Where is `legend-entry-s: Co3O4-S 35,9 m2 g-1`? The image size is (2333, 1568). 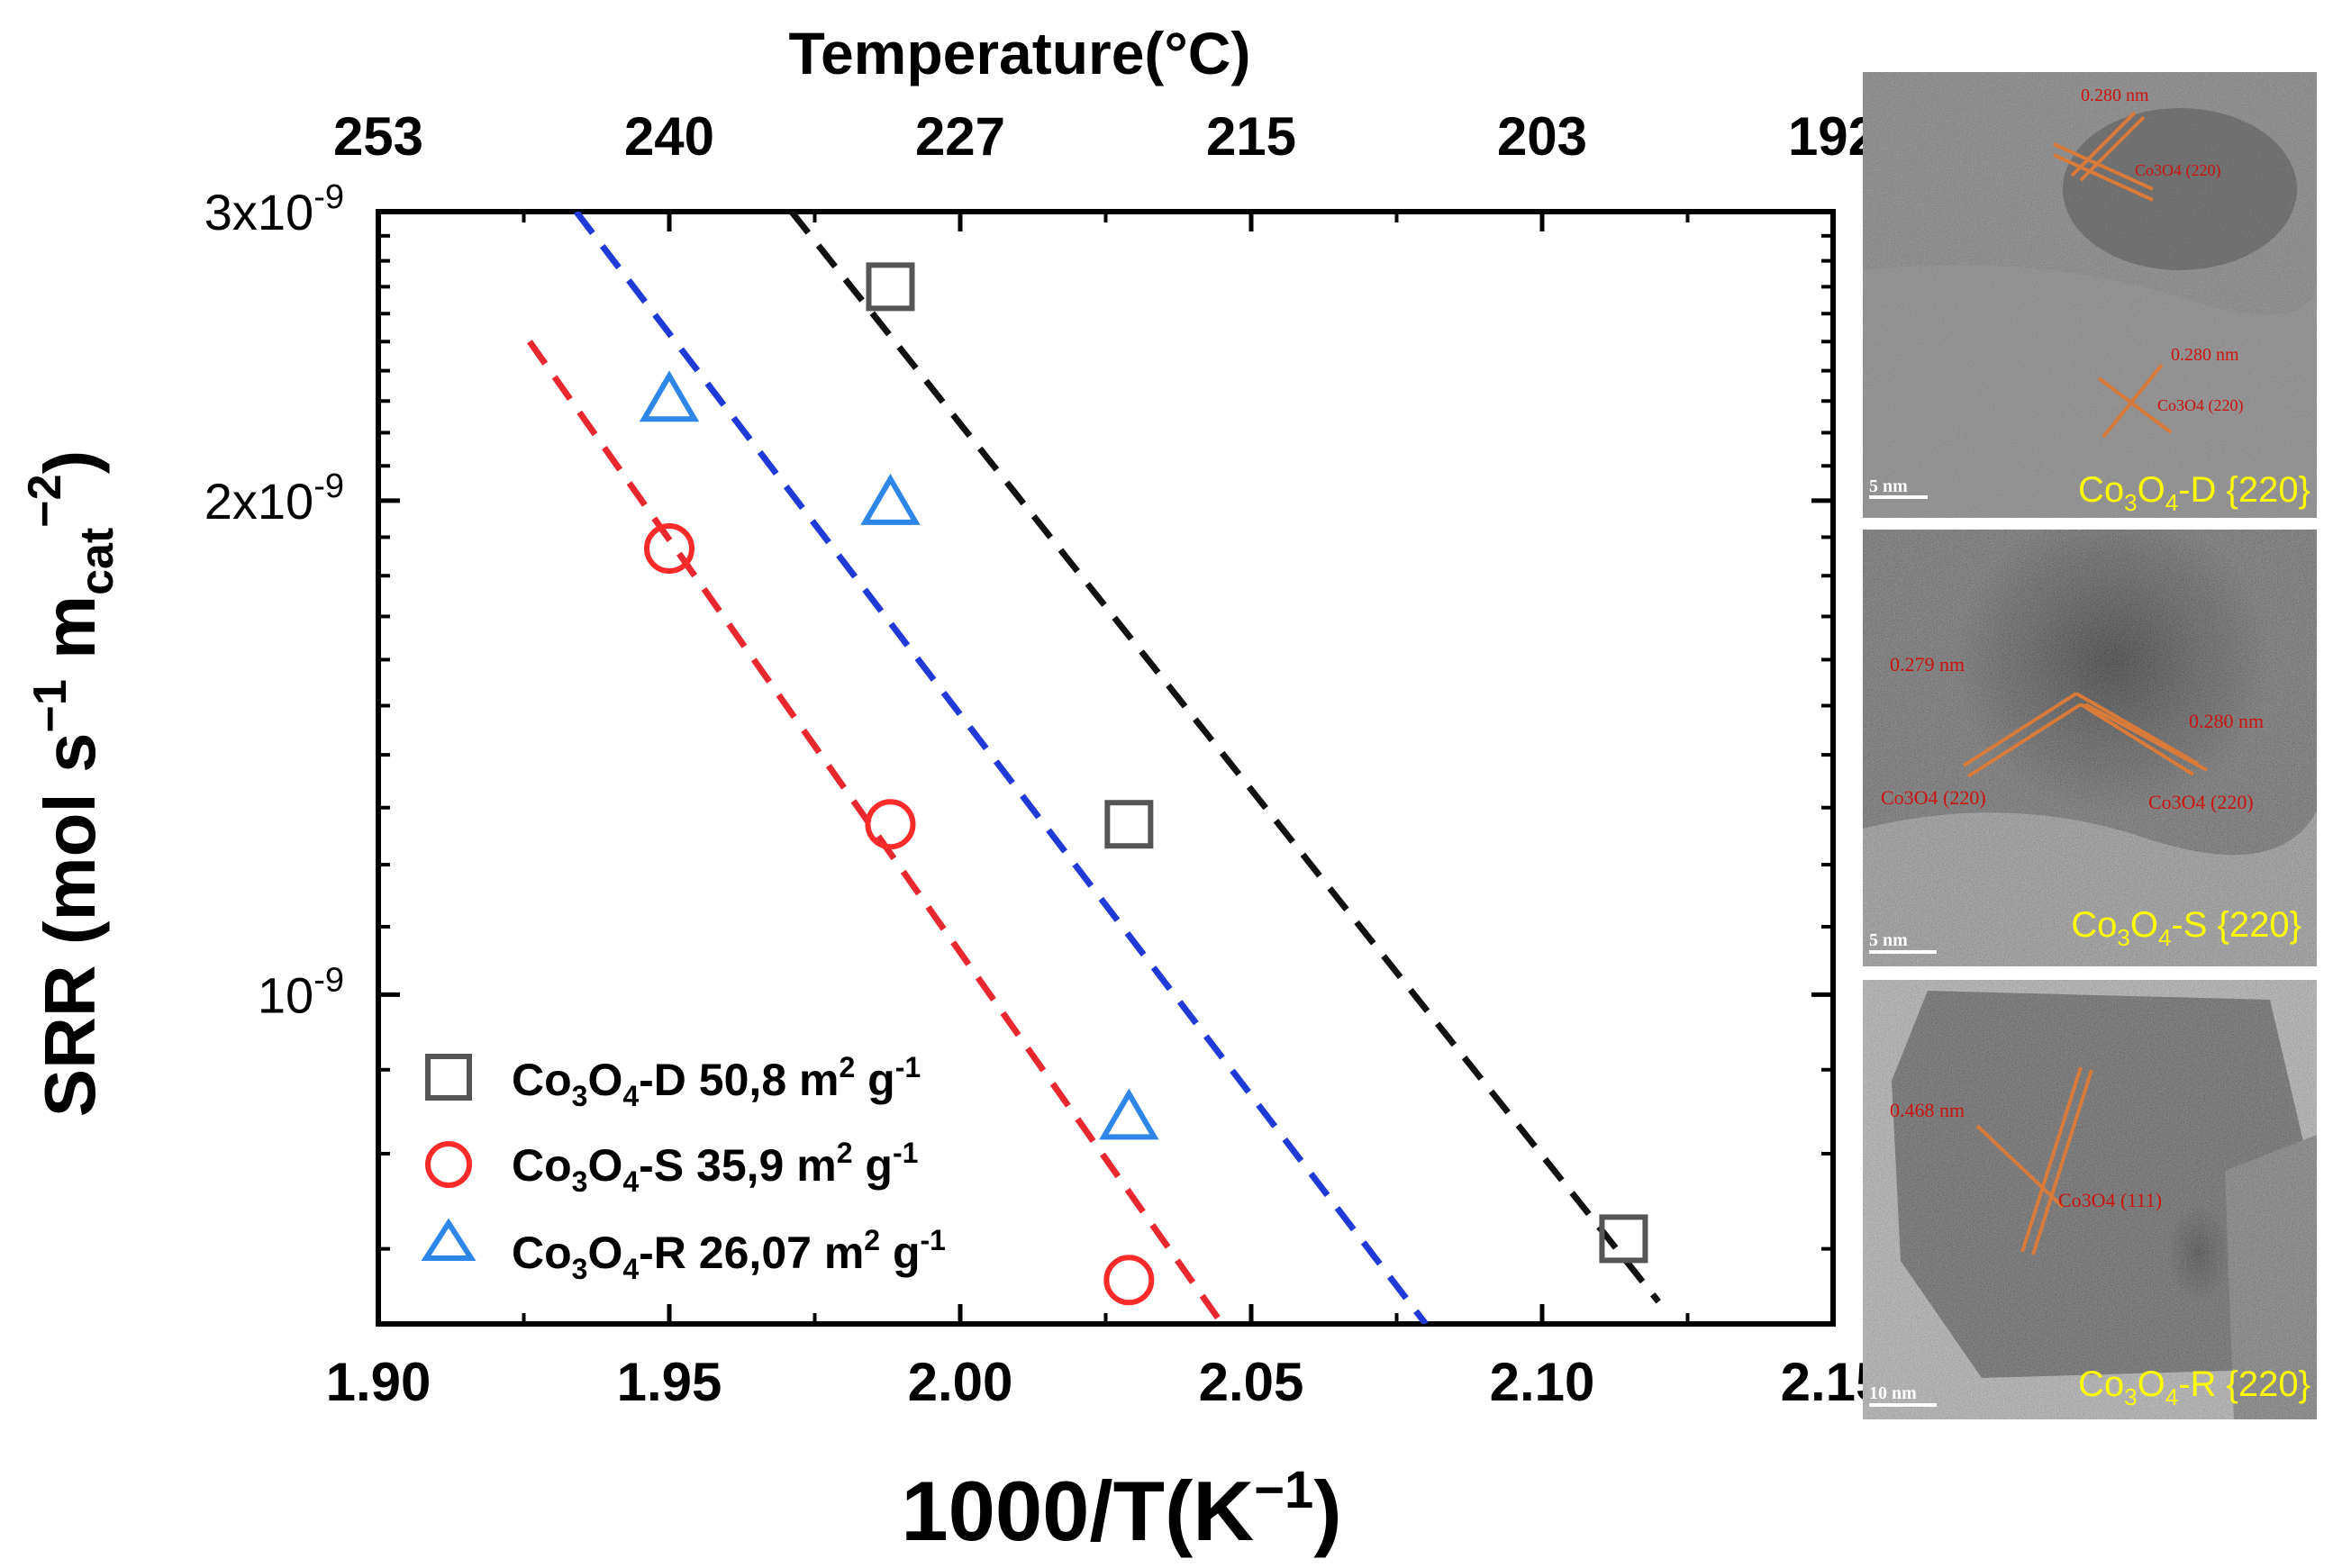
legend-entry-s: Co3O4-S 35,9 m2 g-1 is located at coordinates (715, 1167).